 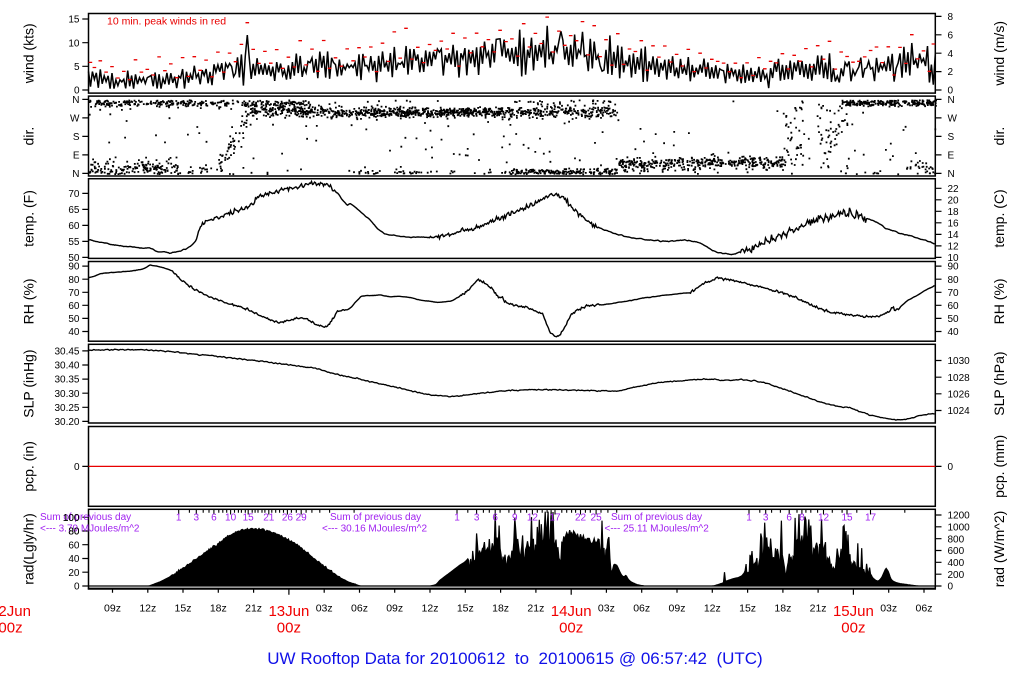 What do you see at coordinates (15, 611) in the screenshot?
I see `svg-text: 12Jun` at bounding box center [15, 611].